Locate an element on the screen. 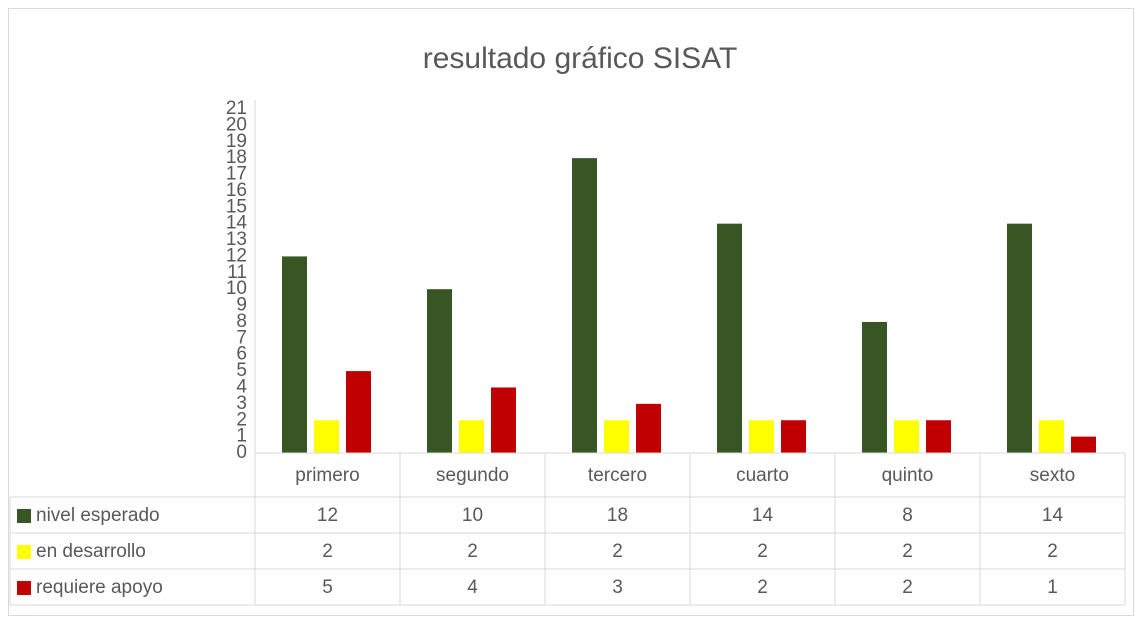 Image resolution: width=1142 pixels, height=624 pixels. y-tick-label: 17 is located at coordinates (236, 174).